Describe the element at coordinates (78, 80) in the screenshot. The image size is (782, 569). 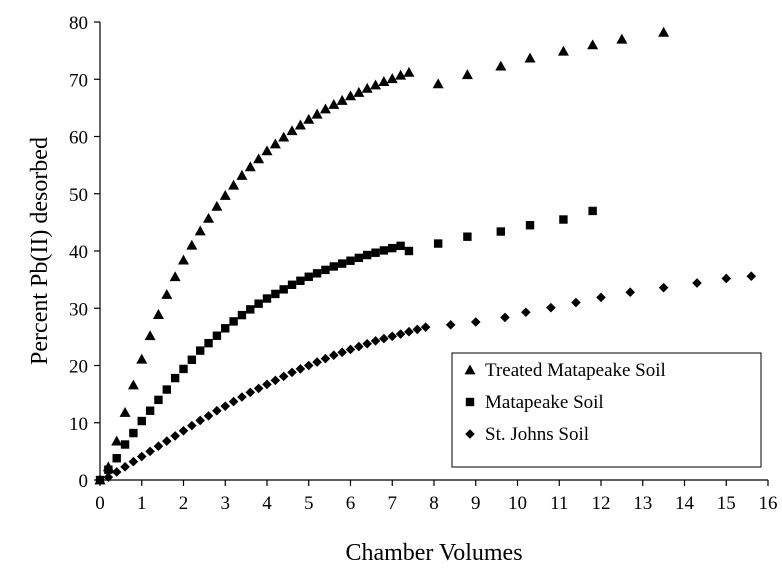
I see `y-tick-label: 70` at that location.